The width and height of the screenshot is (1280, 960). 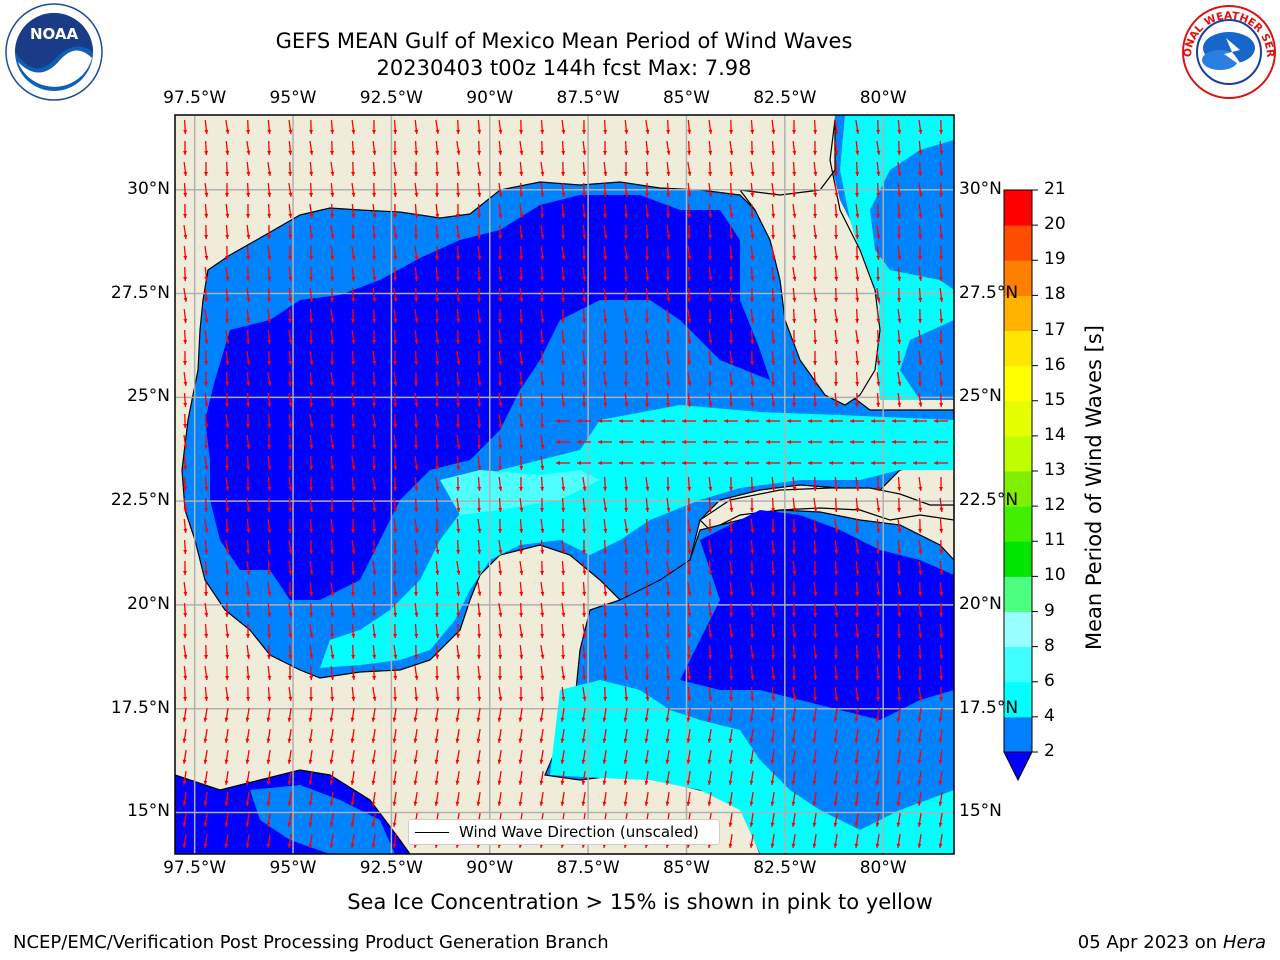 I want to click on lat-label-left: 22.5°N, so click(x=140, y=500).